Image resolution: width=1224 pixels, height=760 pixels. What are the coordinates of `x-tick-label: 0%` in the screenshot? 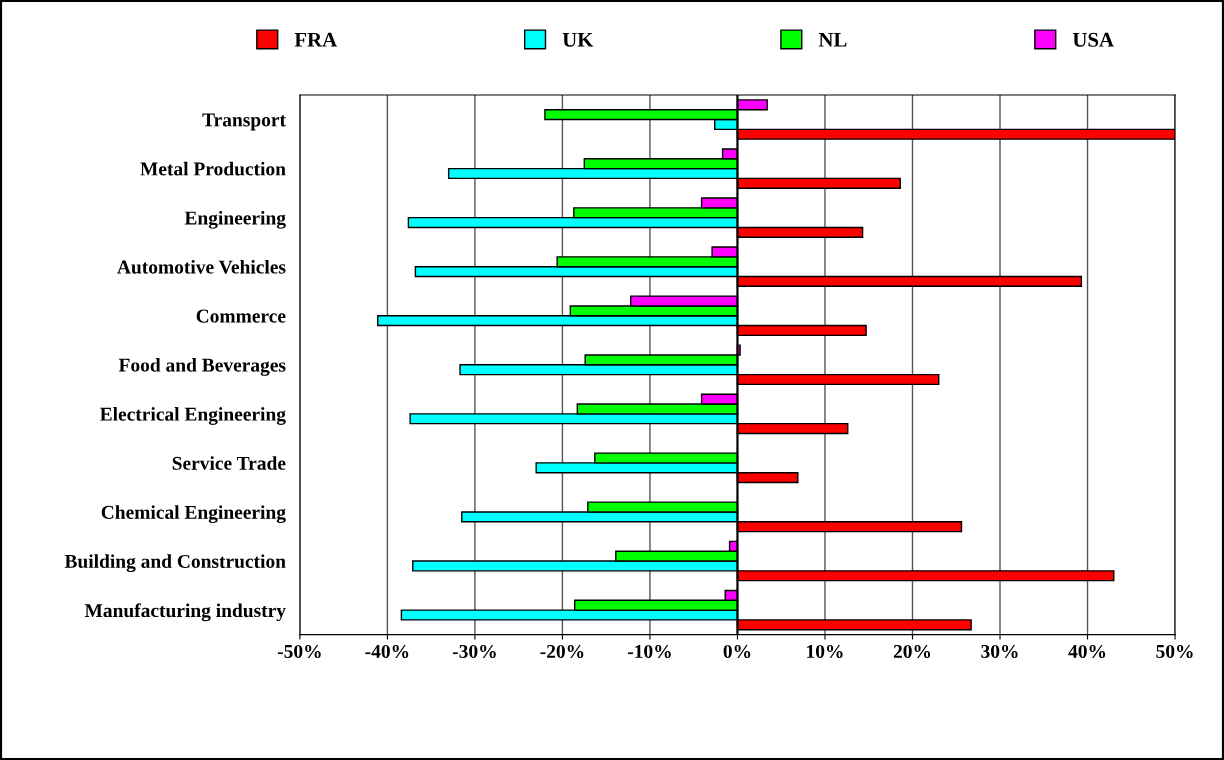 It's located at (737, 651).